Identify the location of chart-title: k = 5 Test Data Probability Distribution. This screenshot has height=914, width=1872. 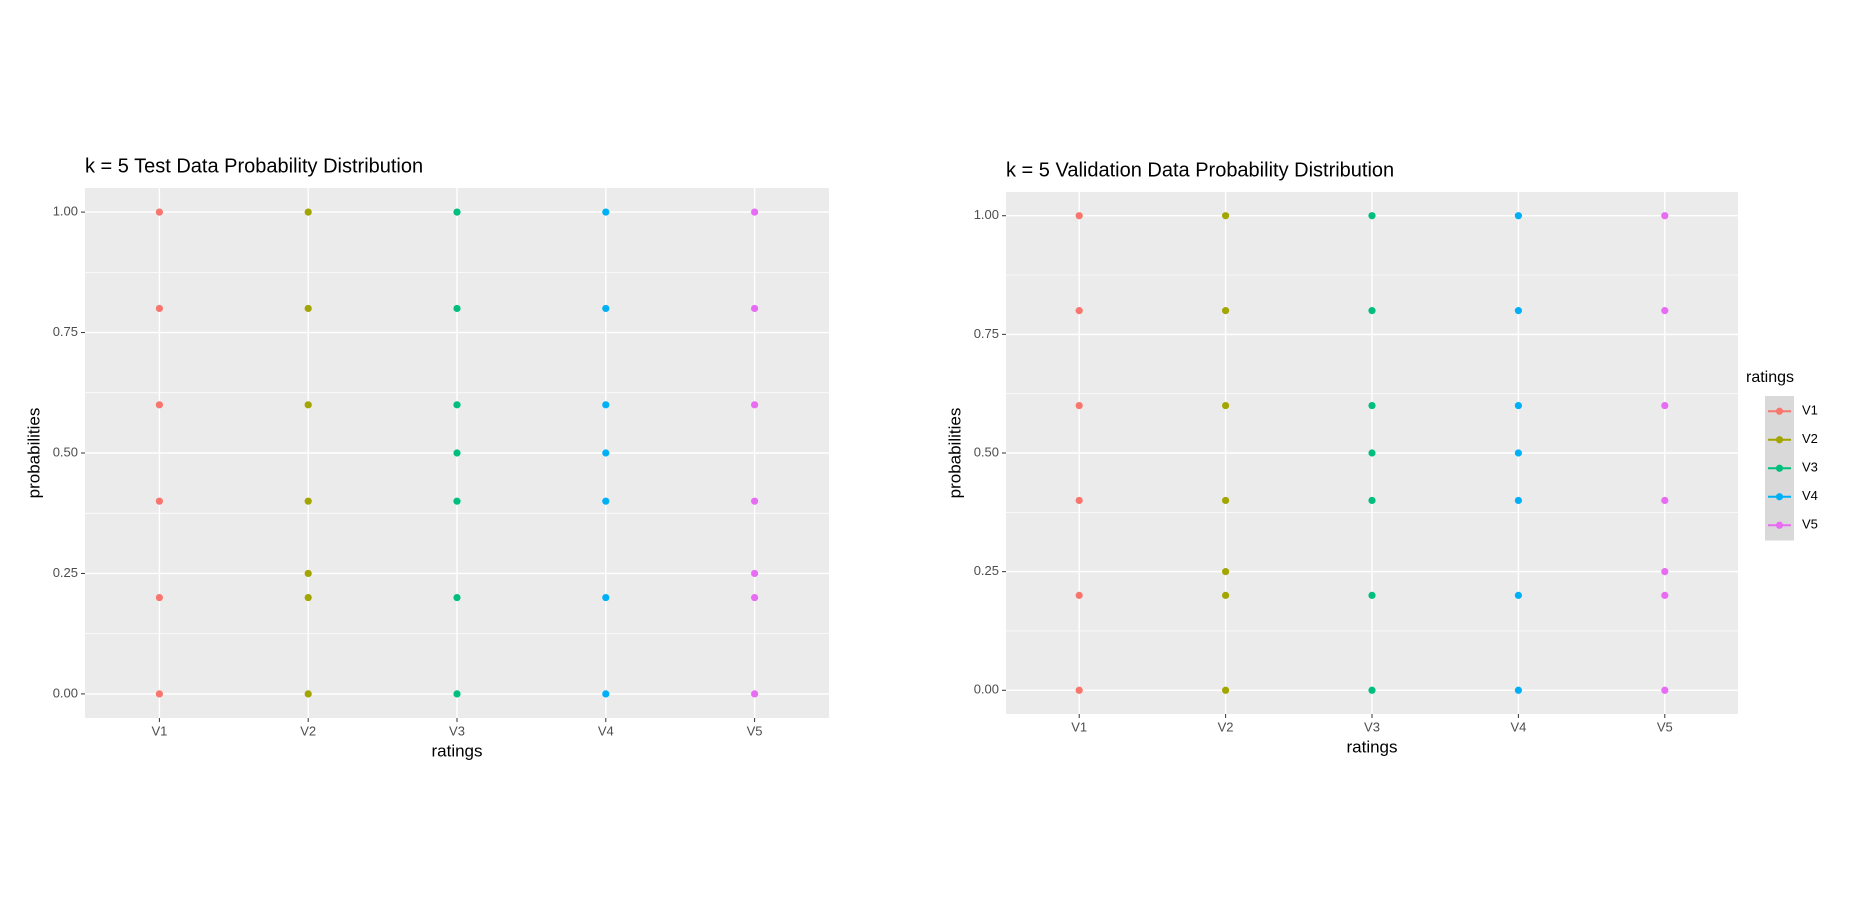
(254, 166).